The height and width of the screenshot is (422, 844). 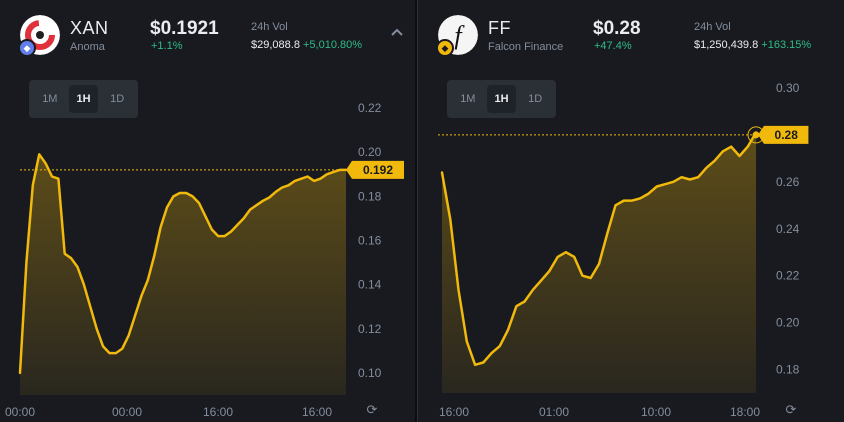 What do you see at coordinates (370, 285) in the screenshot?
I see `y-axis-tick: 0.14` at bounding box center [370, 285].